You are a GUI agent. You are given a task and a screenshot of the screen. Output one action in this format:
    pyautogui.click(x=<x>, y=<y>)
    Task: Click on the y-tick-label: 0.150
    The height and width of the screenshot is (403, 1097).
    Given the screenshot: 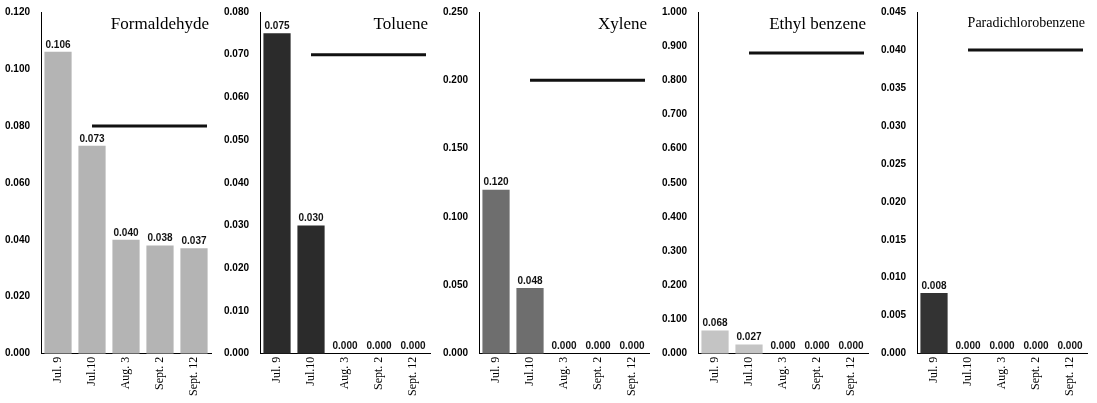 What is the action you would take?
    pyautogui.click(x=455, y=148)
    